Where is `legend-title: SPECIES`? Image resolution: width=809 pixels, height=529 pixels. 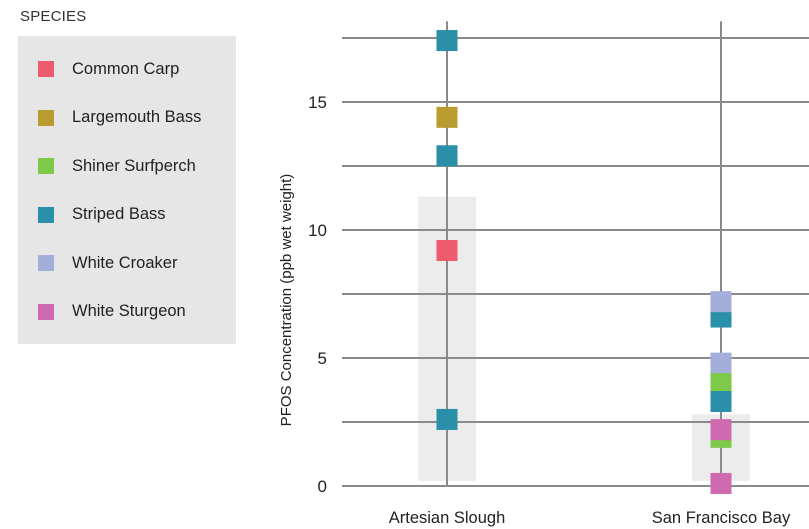
legend-title: SPECIES is located at coordinates (53, 16).